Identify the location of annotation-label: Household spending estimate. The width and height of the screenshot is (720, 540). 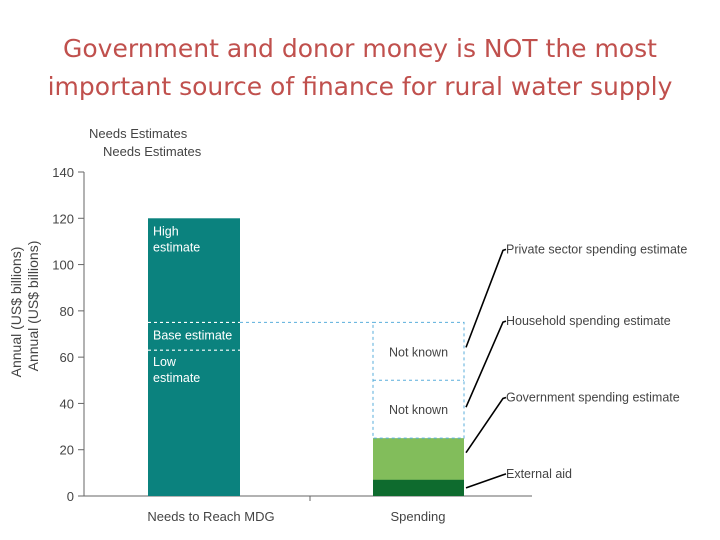
(588, 321).